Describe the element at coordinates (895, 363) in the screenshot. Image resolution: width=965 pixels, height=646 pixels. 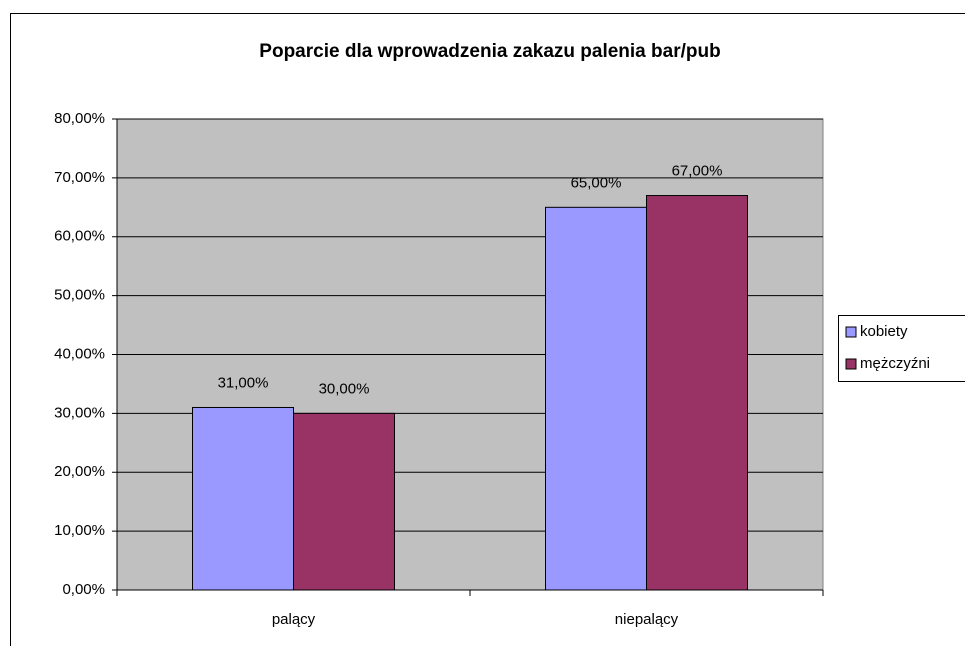
I see `legend-label: mężczyźni` at that location.